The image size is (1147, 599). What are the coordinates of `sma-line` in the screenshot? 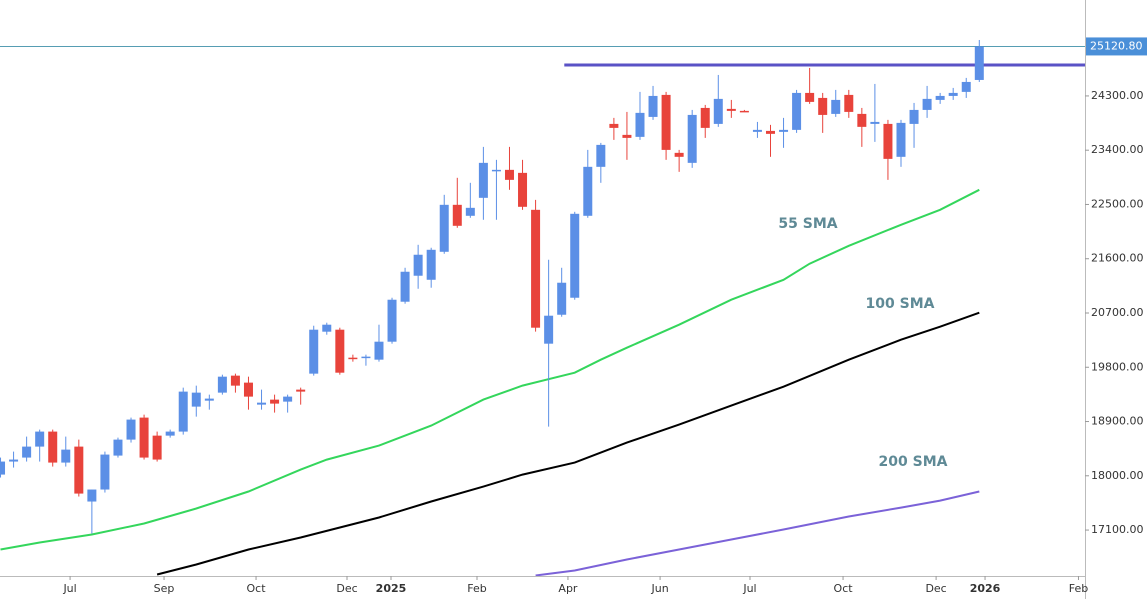 It's located at (757, 533).